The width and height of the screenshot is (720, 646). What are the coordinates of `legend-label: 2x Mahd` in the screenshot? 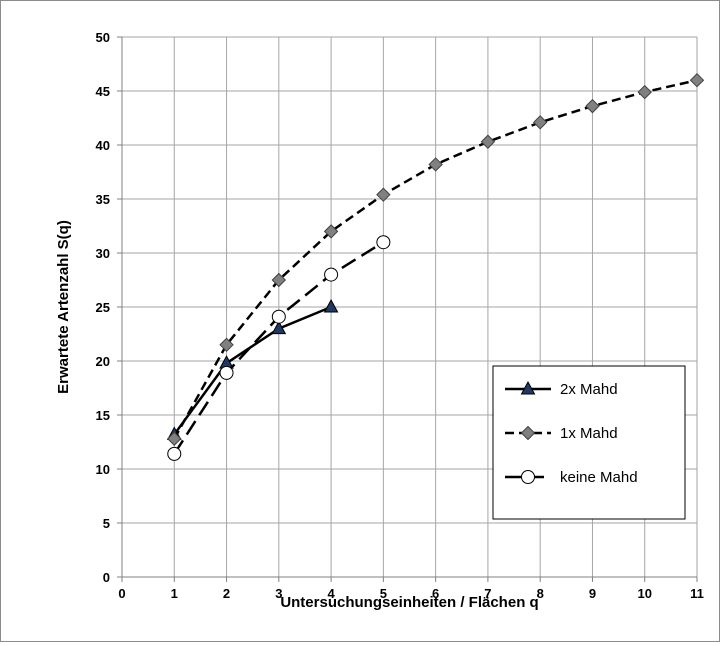 It's located at (589, 389).